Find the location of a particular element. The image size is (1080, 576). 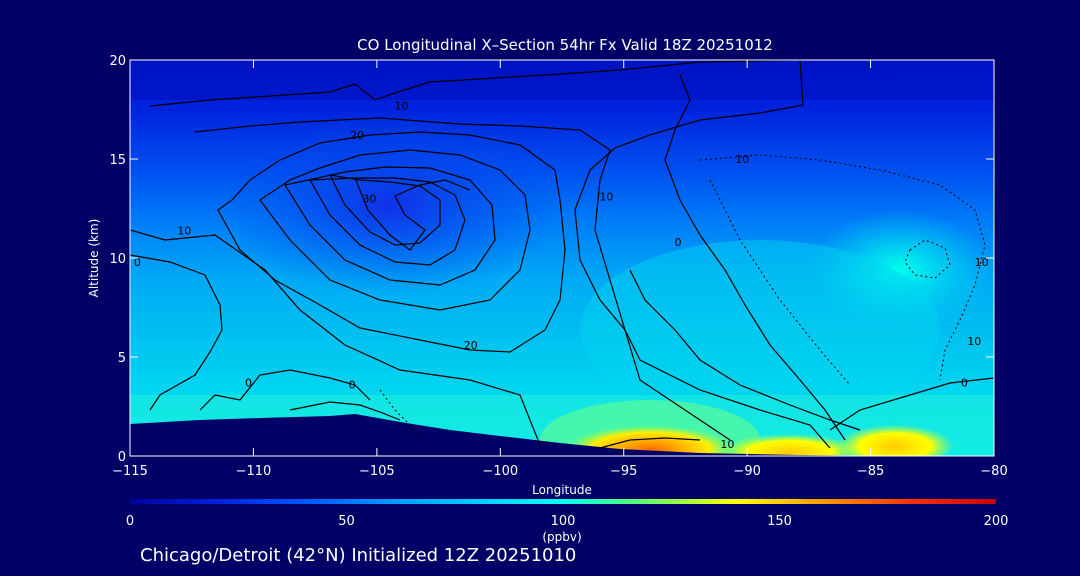

colorbar-tick-label: 50 is located at coordinates (346, 521).